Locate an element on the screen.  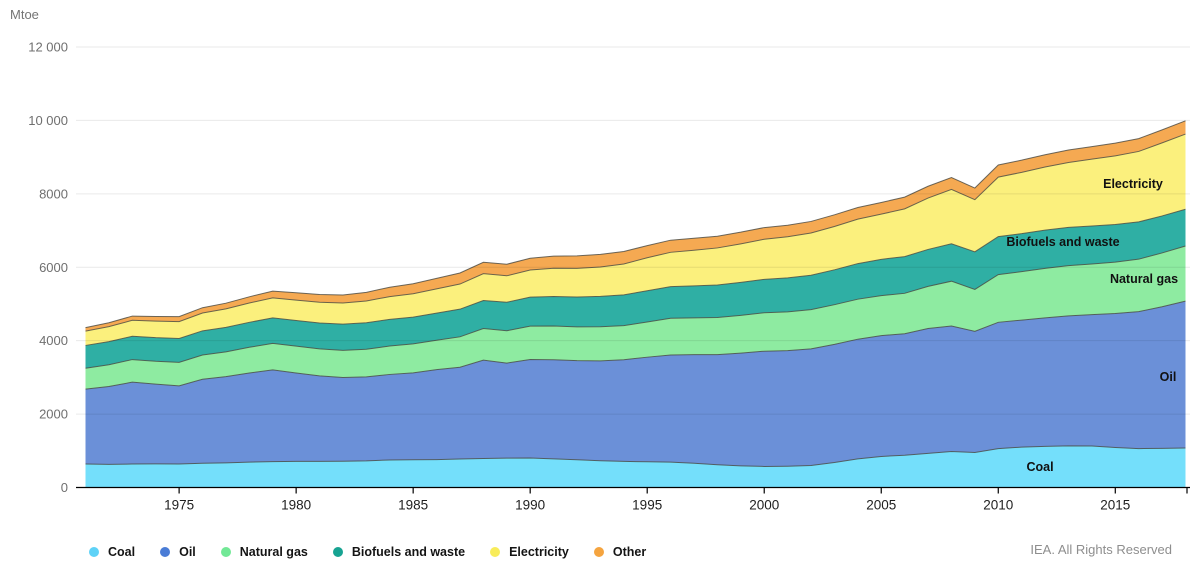
y-axis-tick-label: 2000 is located at coordinates (53, 414).